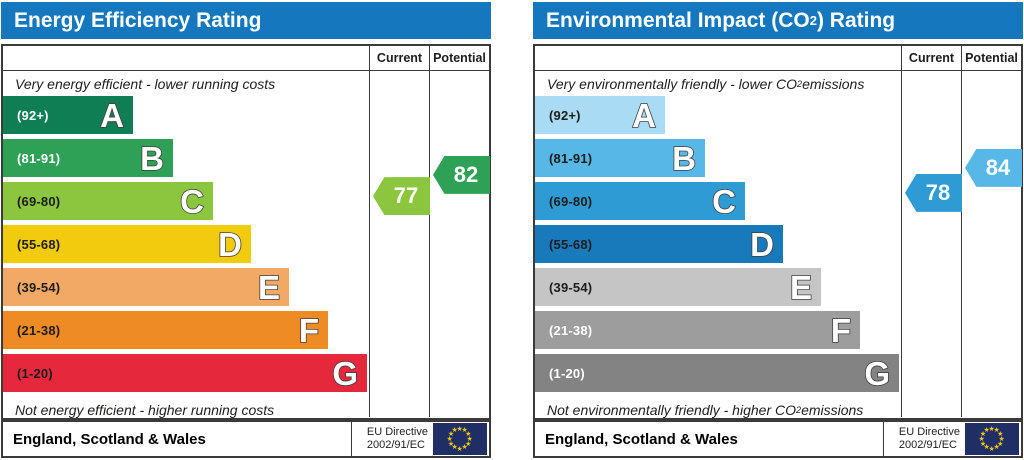 This screenshot has height=460, width=1024. What do you see at coordinates (109, 439) in the screenshot?
I see `region-label: England, Scotland & Wales` at bounding box center [109, 439].